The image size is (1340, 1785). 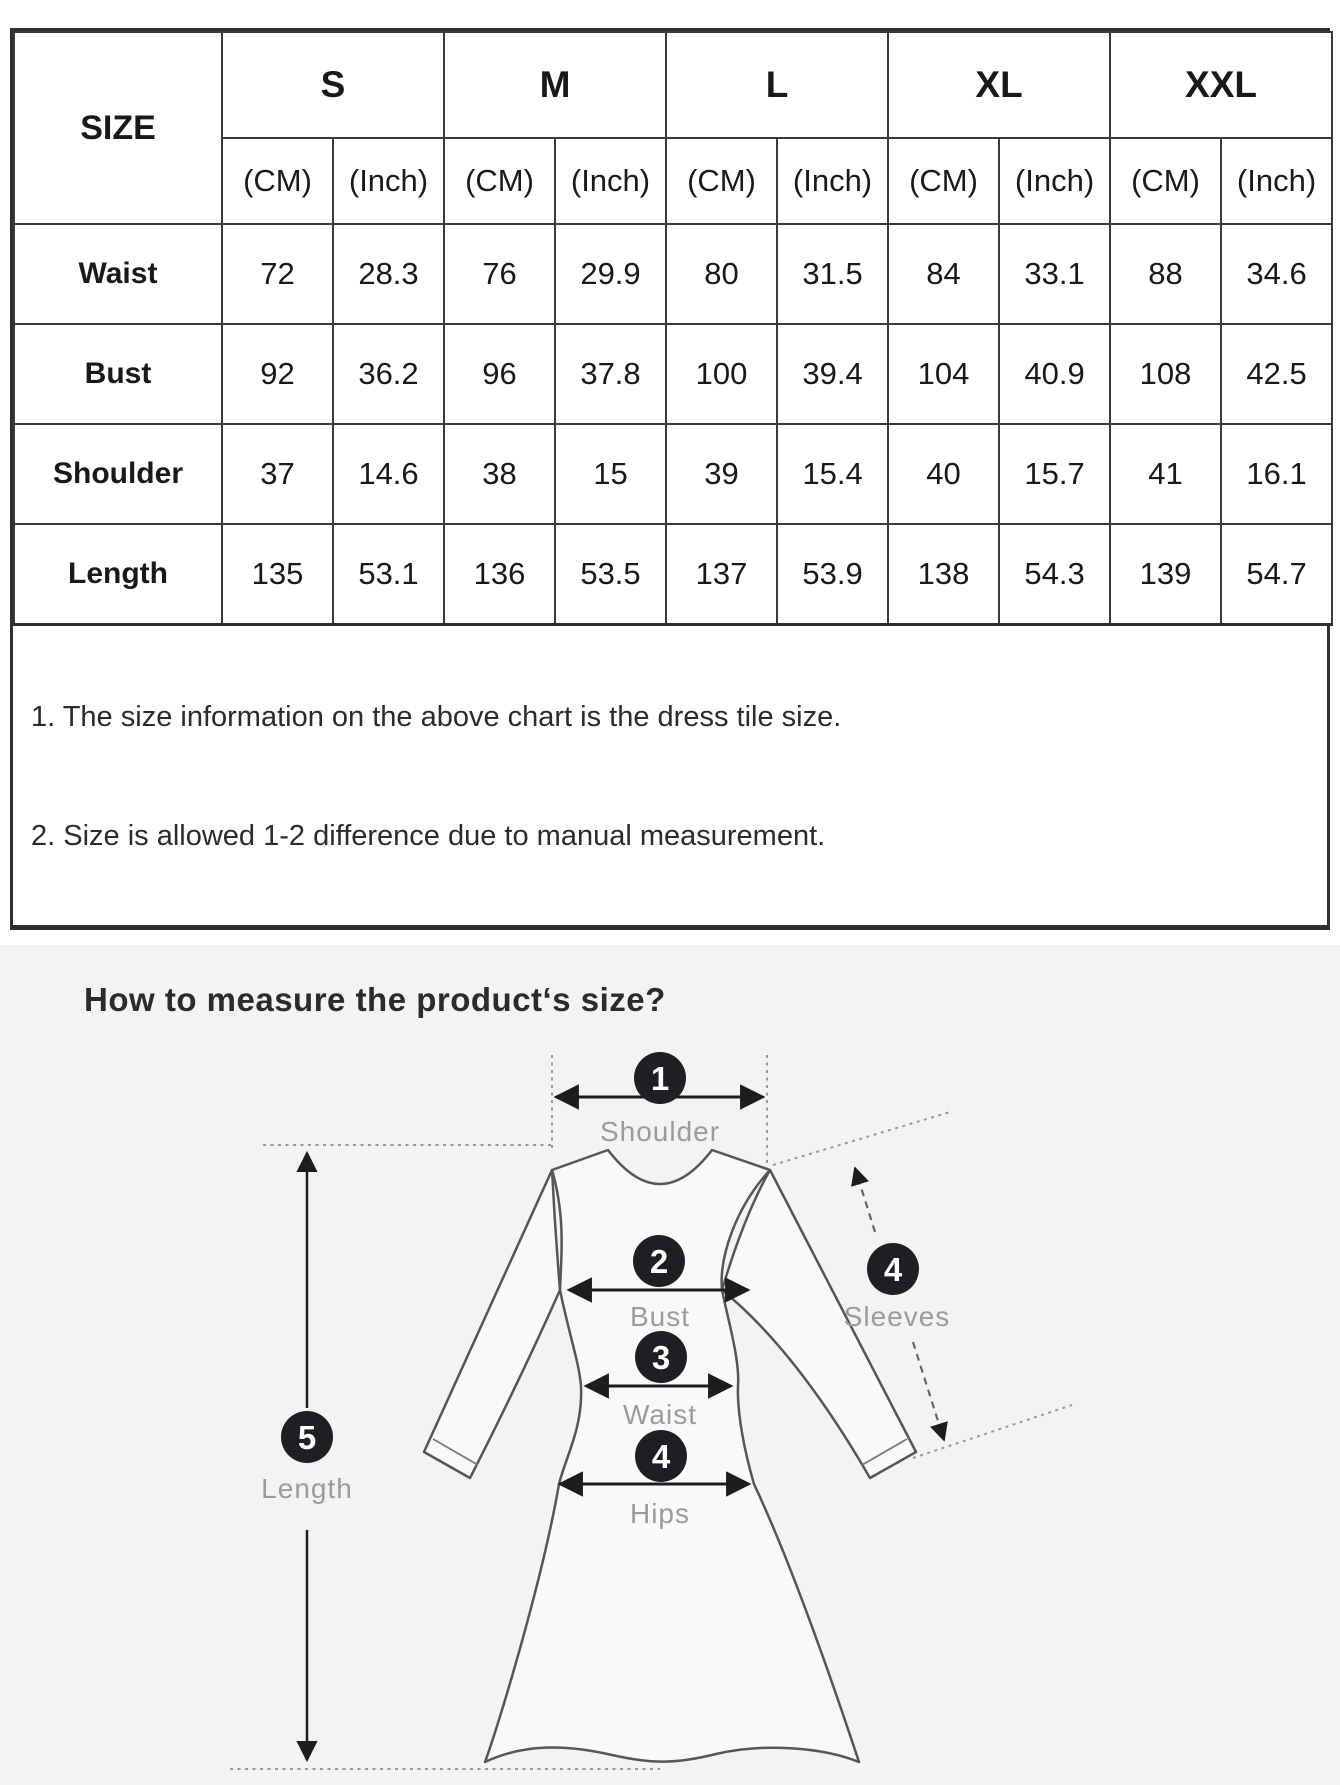 What do you see at coordinates (1277, 474) in the screenshot?
I see `value-cell: 16.1` at bounding box center [1277, 474].